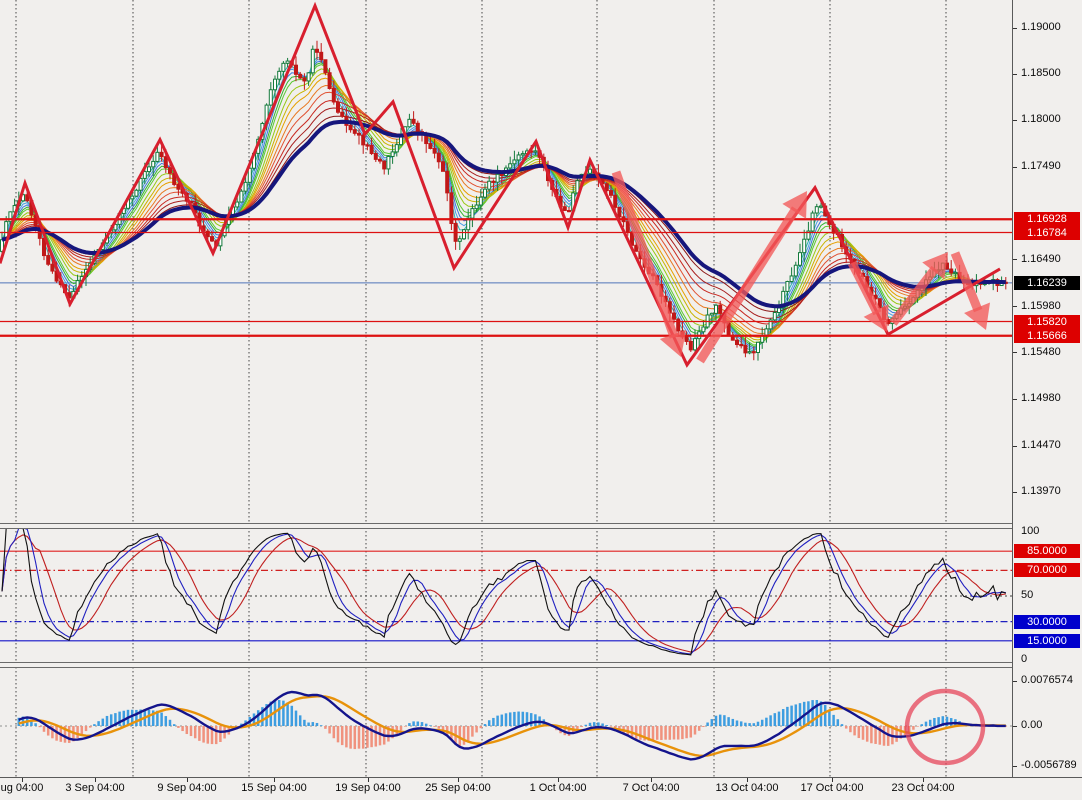  Describe the element at coordinates (187, 788) in the screenshot. I see `time-label: 9 Sep 04:00` at that location.